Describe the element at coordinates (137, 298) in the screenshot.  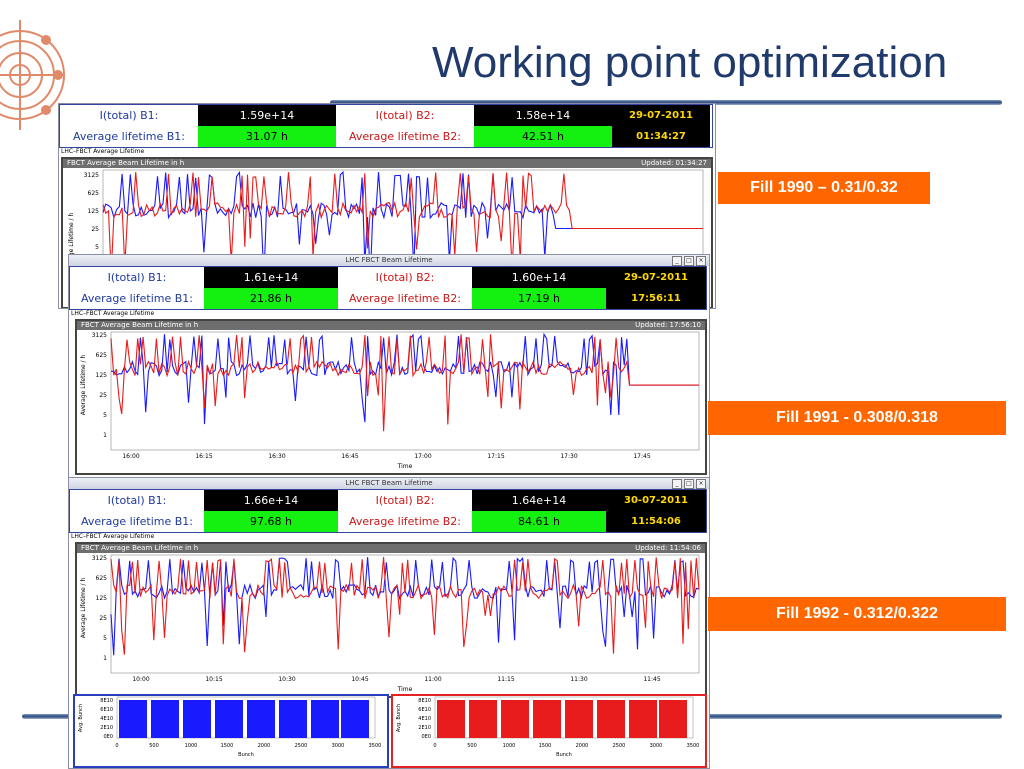
I see `avg-lifetime-b1-label: Average lifetime B1:` at that location.